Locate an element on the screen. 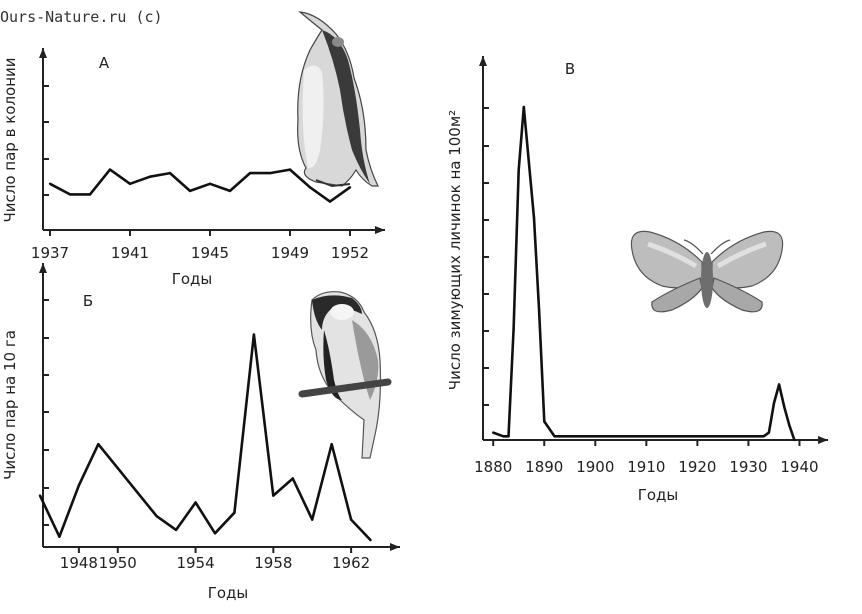  x-tick-label: 1900 is located at coordinates (595, 467).